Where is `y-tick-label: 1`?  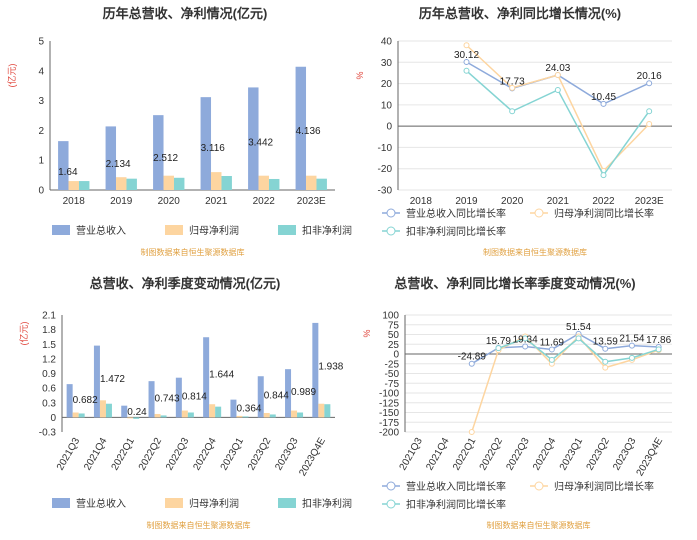
y-tick-label: 1 is located at coordinates (41, 161).